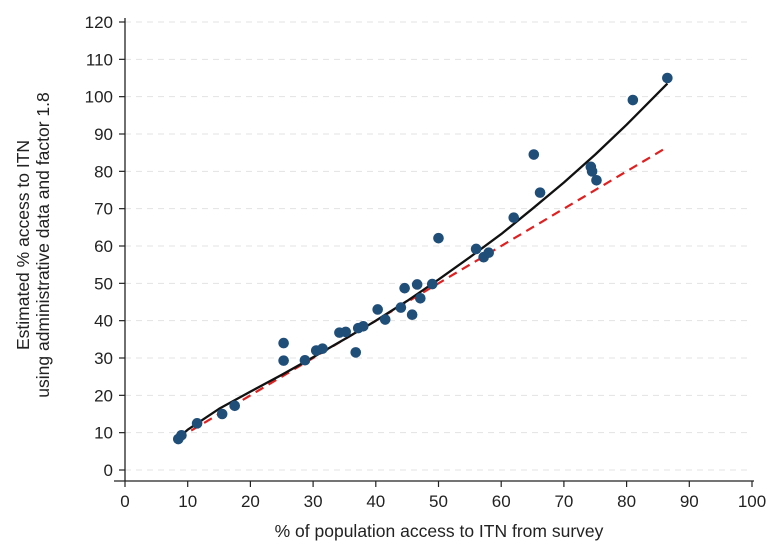 Image resolution: width=772 pixels, height=552 pixels. I want to click on y-tick-label-100: 100, so click(99, 97).